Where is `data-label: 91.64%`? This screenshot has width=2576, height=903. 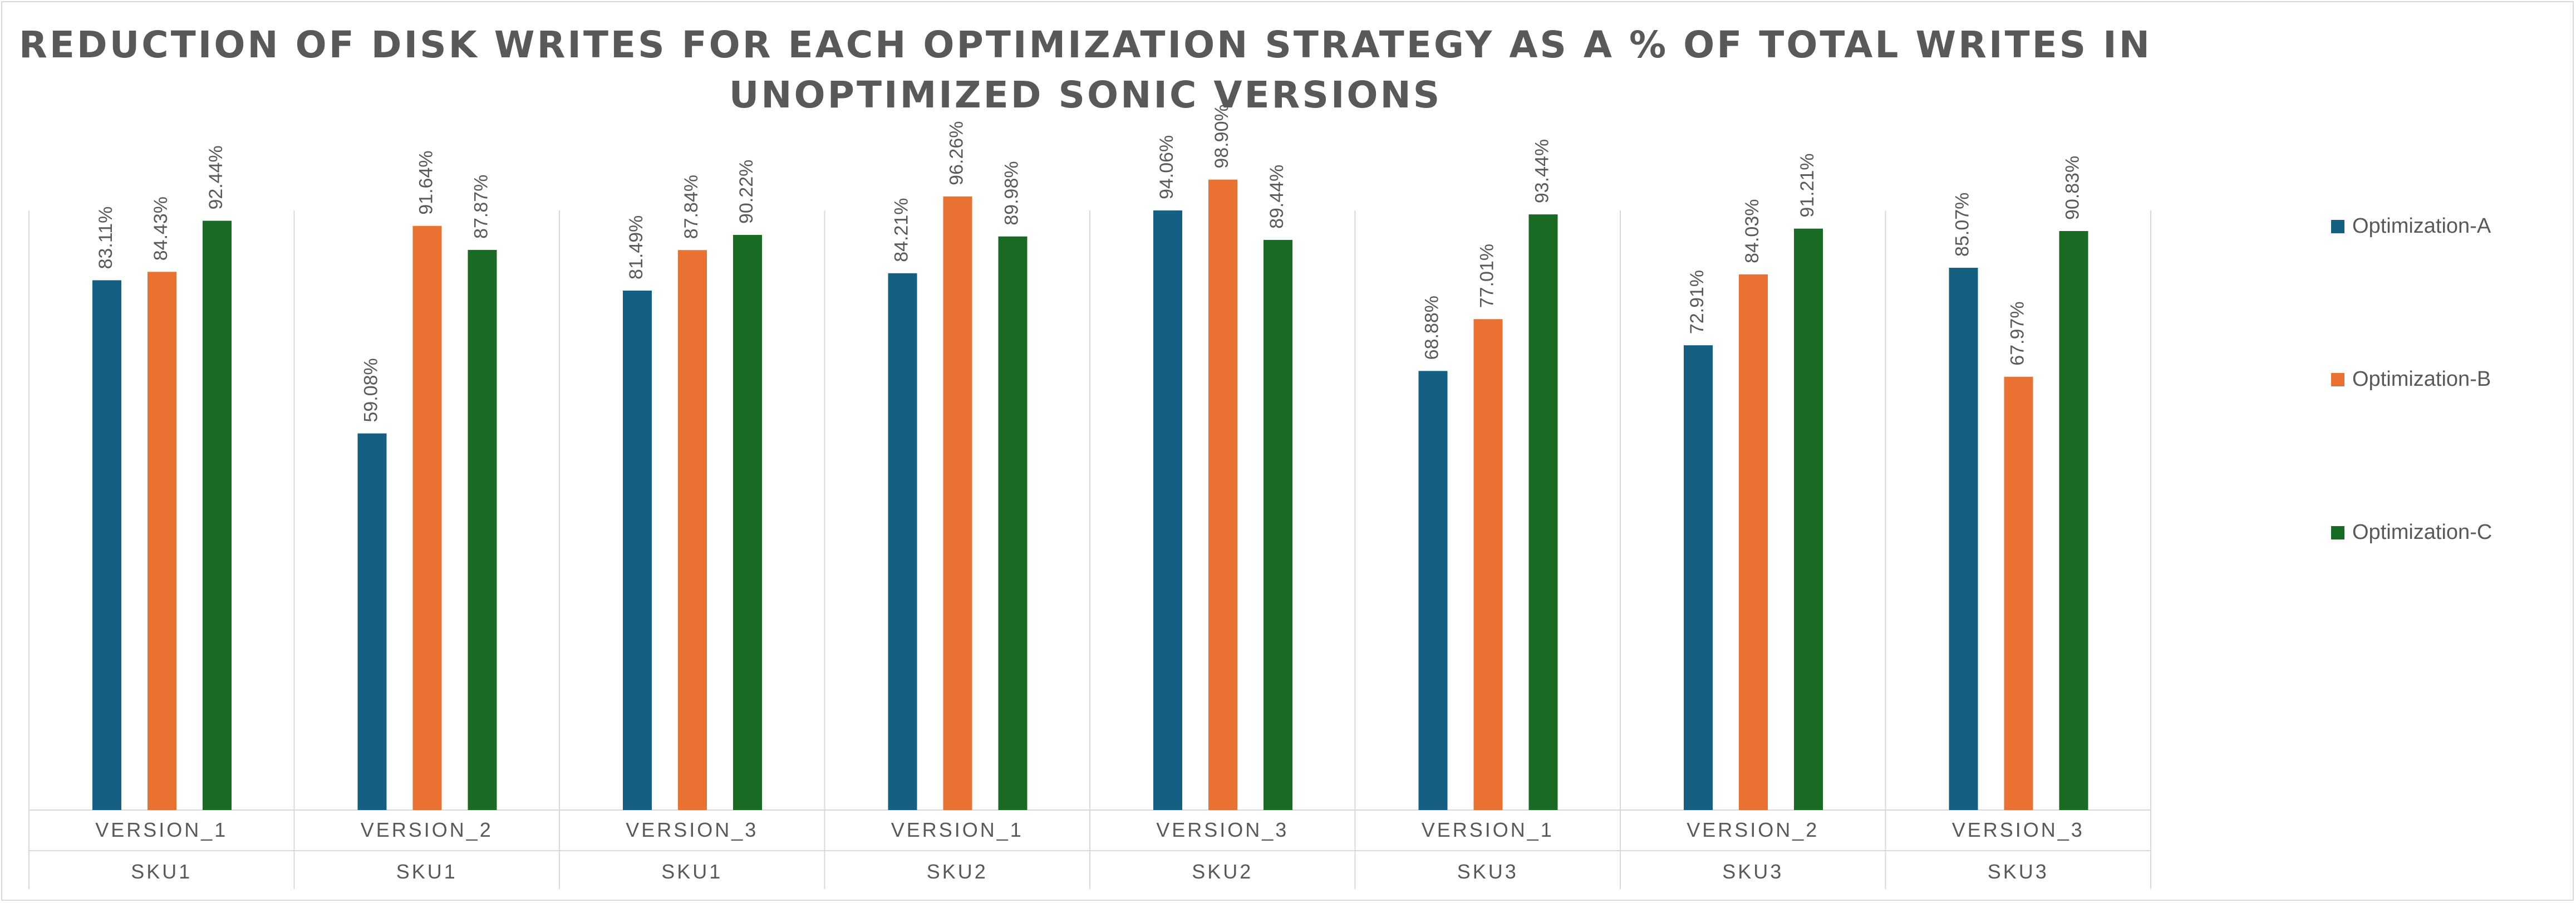
data-label: 91.64% is located at coordinates (425, 182).